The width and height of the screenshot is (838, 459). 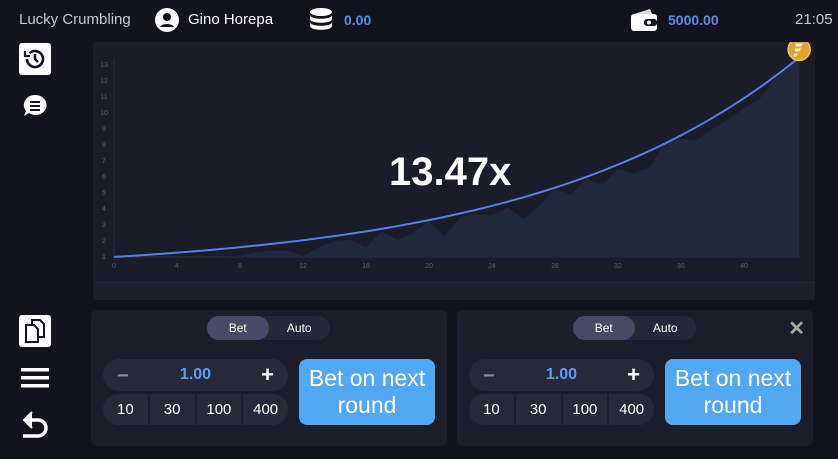 What do you see at coordinates (104, 81) in the screenshot?
I see `y-tick-label: 12` at bounding box center [104, 81].